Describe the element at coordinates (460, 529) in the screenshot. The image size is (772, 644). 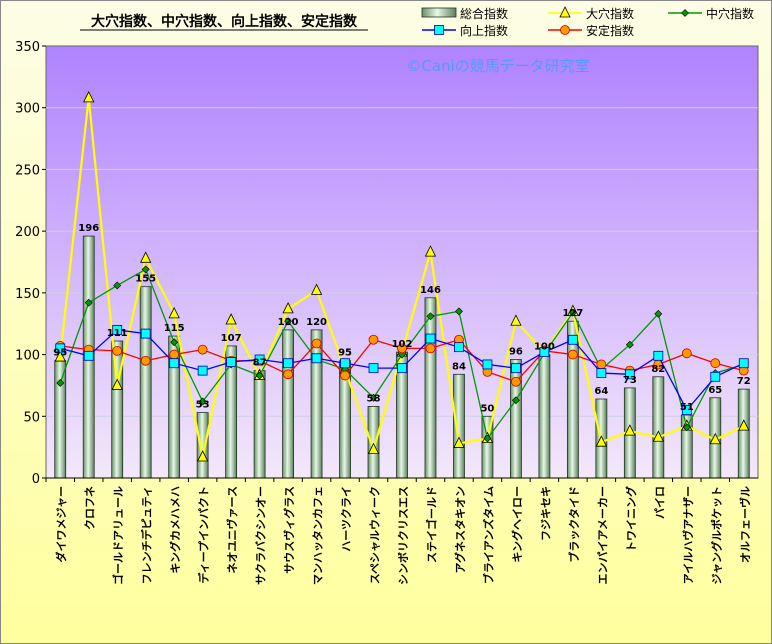
I see `x-tick-label: アグネスタキオン` at that location.